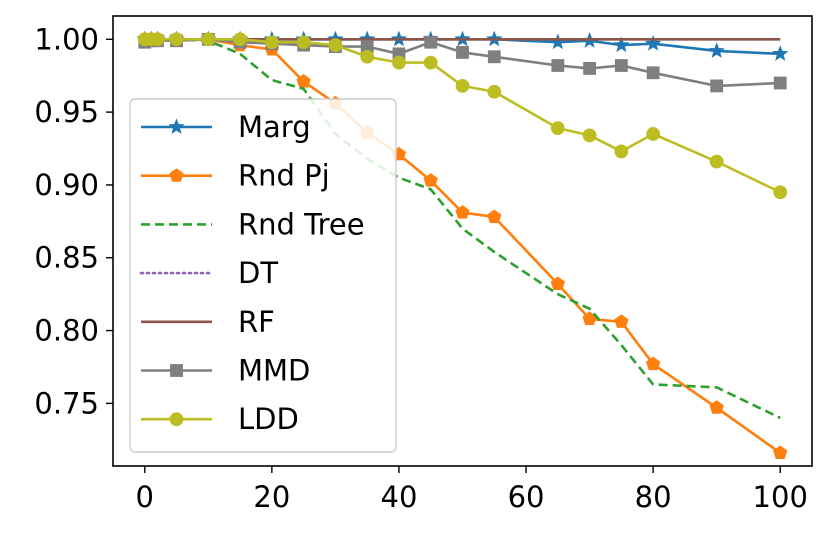 This screenshot has height=535, width=831. What do you see at coordinates (66, 112) in the screenshot?
I see `y-tick-label: 0.95` at bounding box center [66, 112].